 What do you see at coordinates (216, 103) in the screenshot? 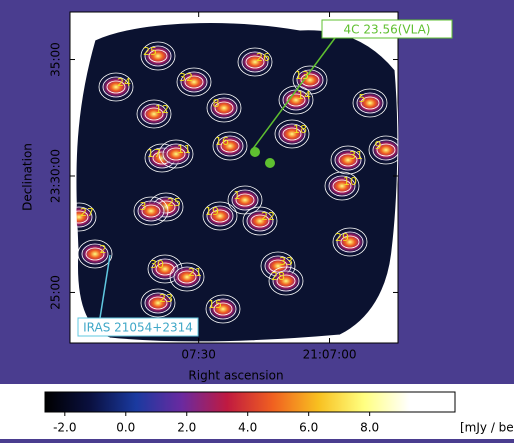
I see `source-label: 8` at bounding box center [216, 103].